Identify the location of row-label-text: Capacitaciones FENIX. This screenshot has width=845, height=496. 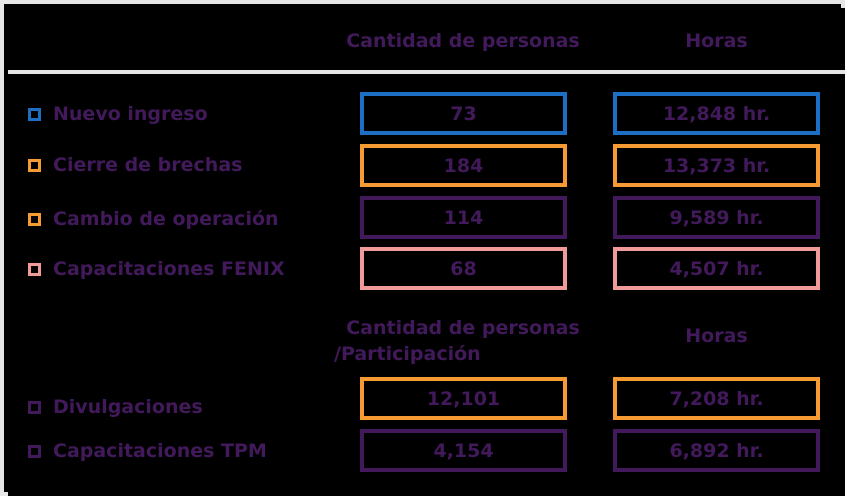
(169, 269).